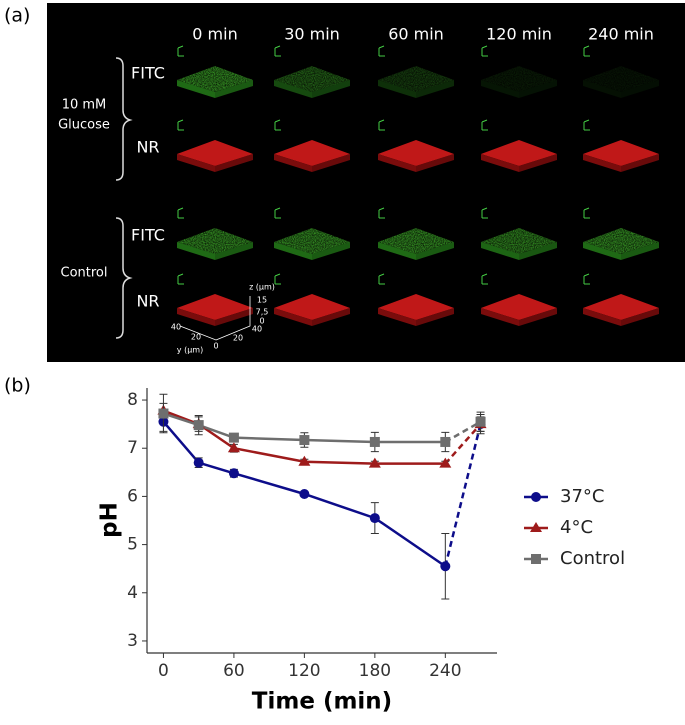 The image size is (685, 725). Describe the element at coordinates (214, 34) in the screenshot. I see `column-header: 0 min` at that location.